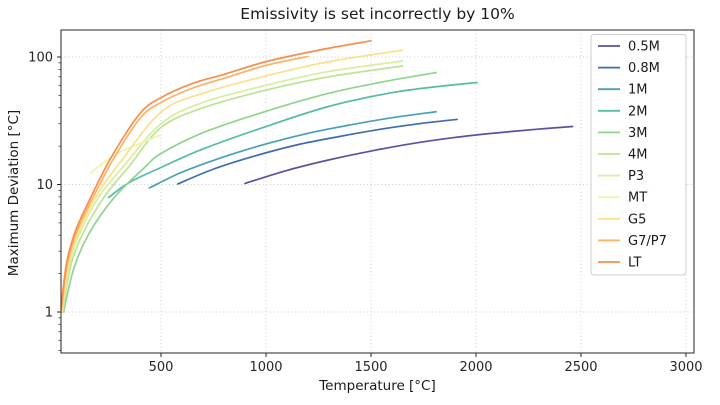 The width and height of the screenshot is (720, 405). I want to click on legend-label-lt: LT, so click(634, 263).